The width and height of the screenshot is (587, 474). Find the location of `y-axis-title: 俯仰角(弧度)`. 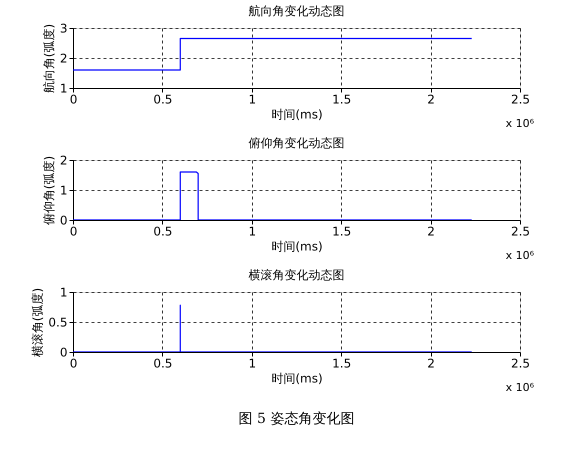

y-axis-title: 俯仰角(弧度) is located at coordinates (49, 191).